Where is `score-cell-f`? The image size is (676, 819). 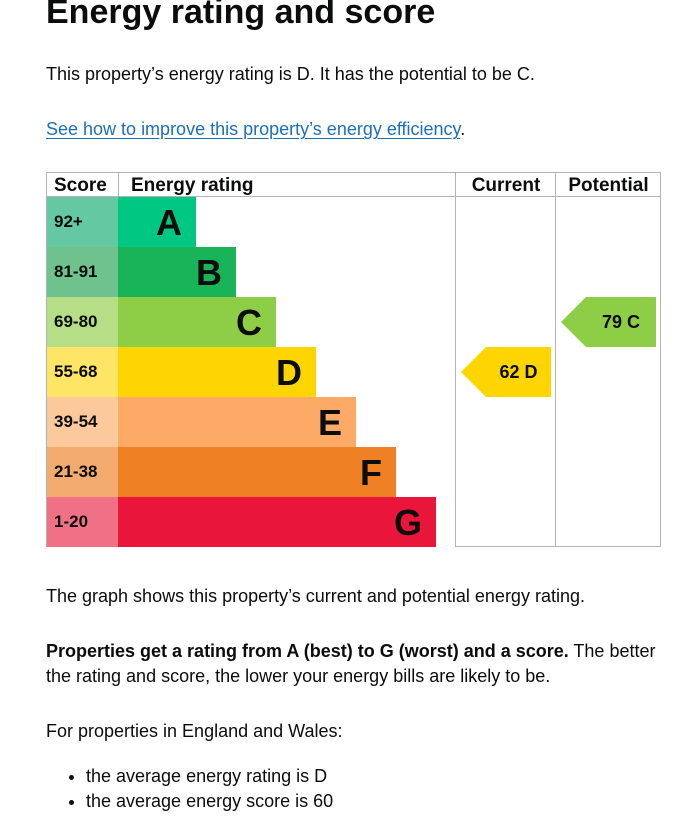 score-cell-f is located at coordinates (82, 472).